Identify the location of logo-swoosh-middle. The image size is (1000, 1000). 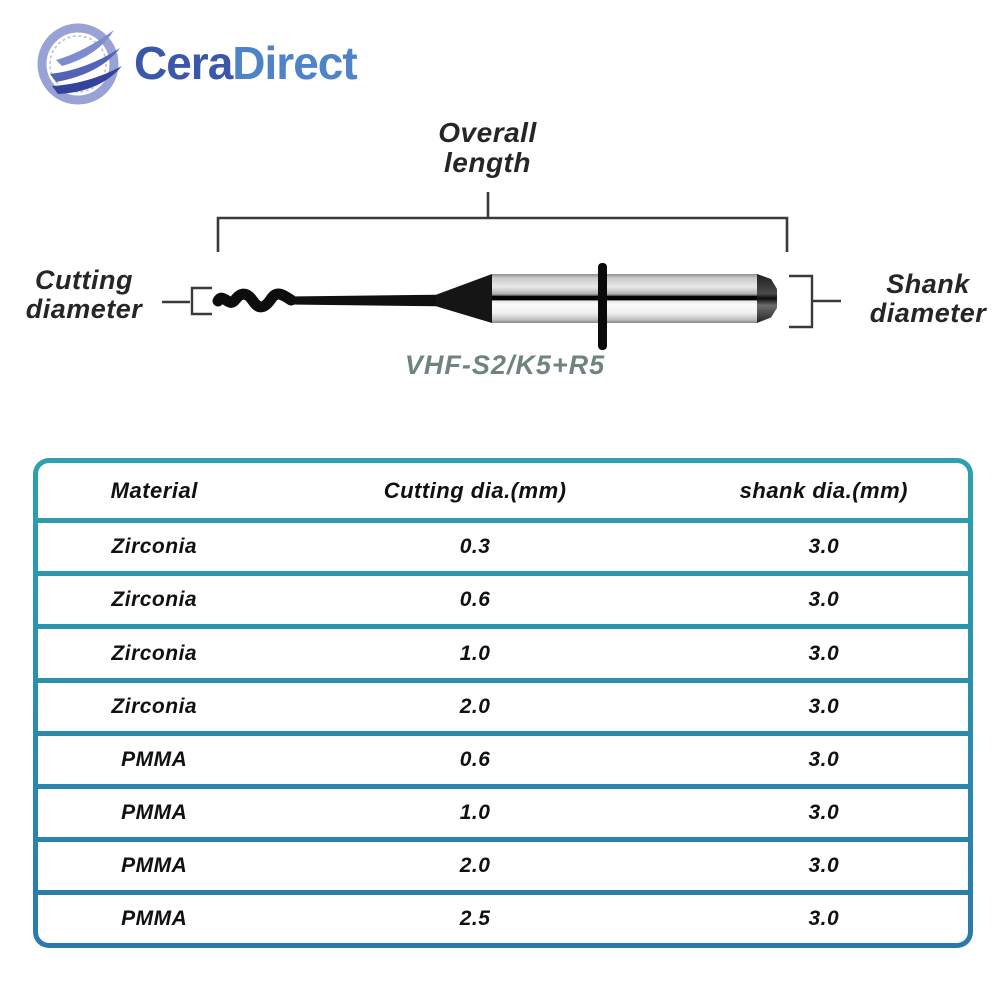
(85, 65).